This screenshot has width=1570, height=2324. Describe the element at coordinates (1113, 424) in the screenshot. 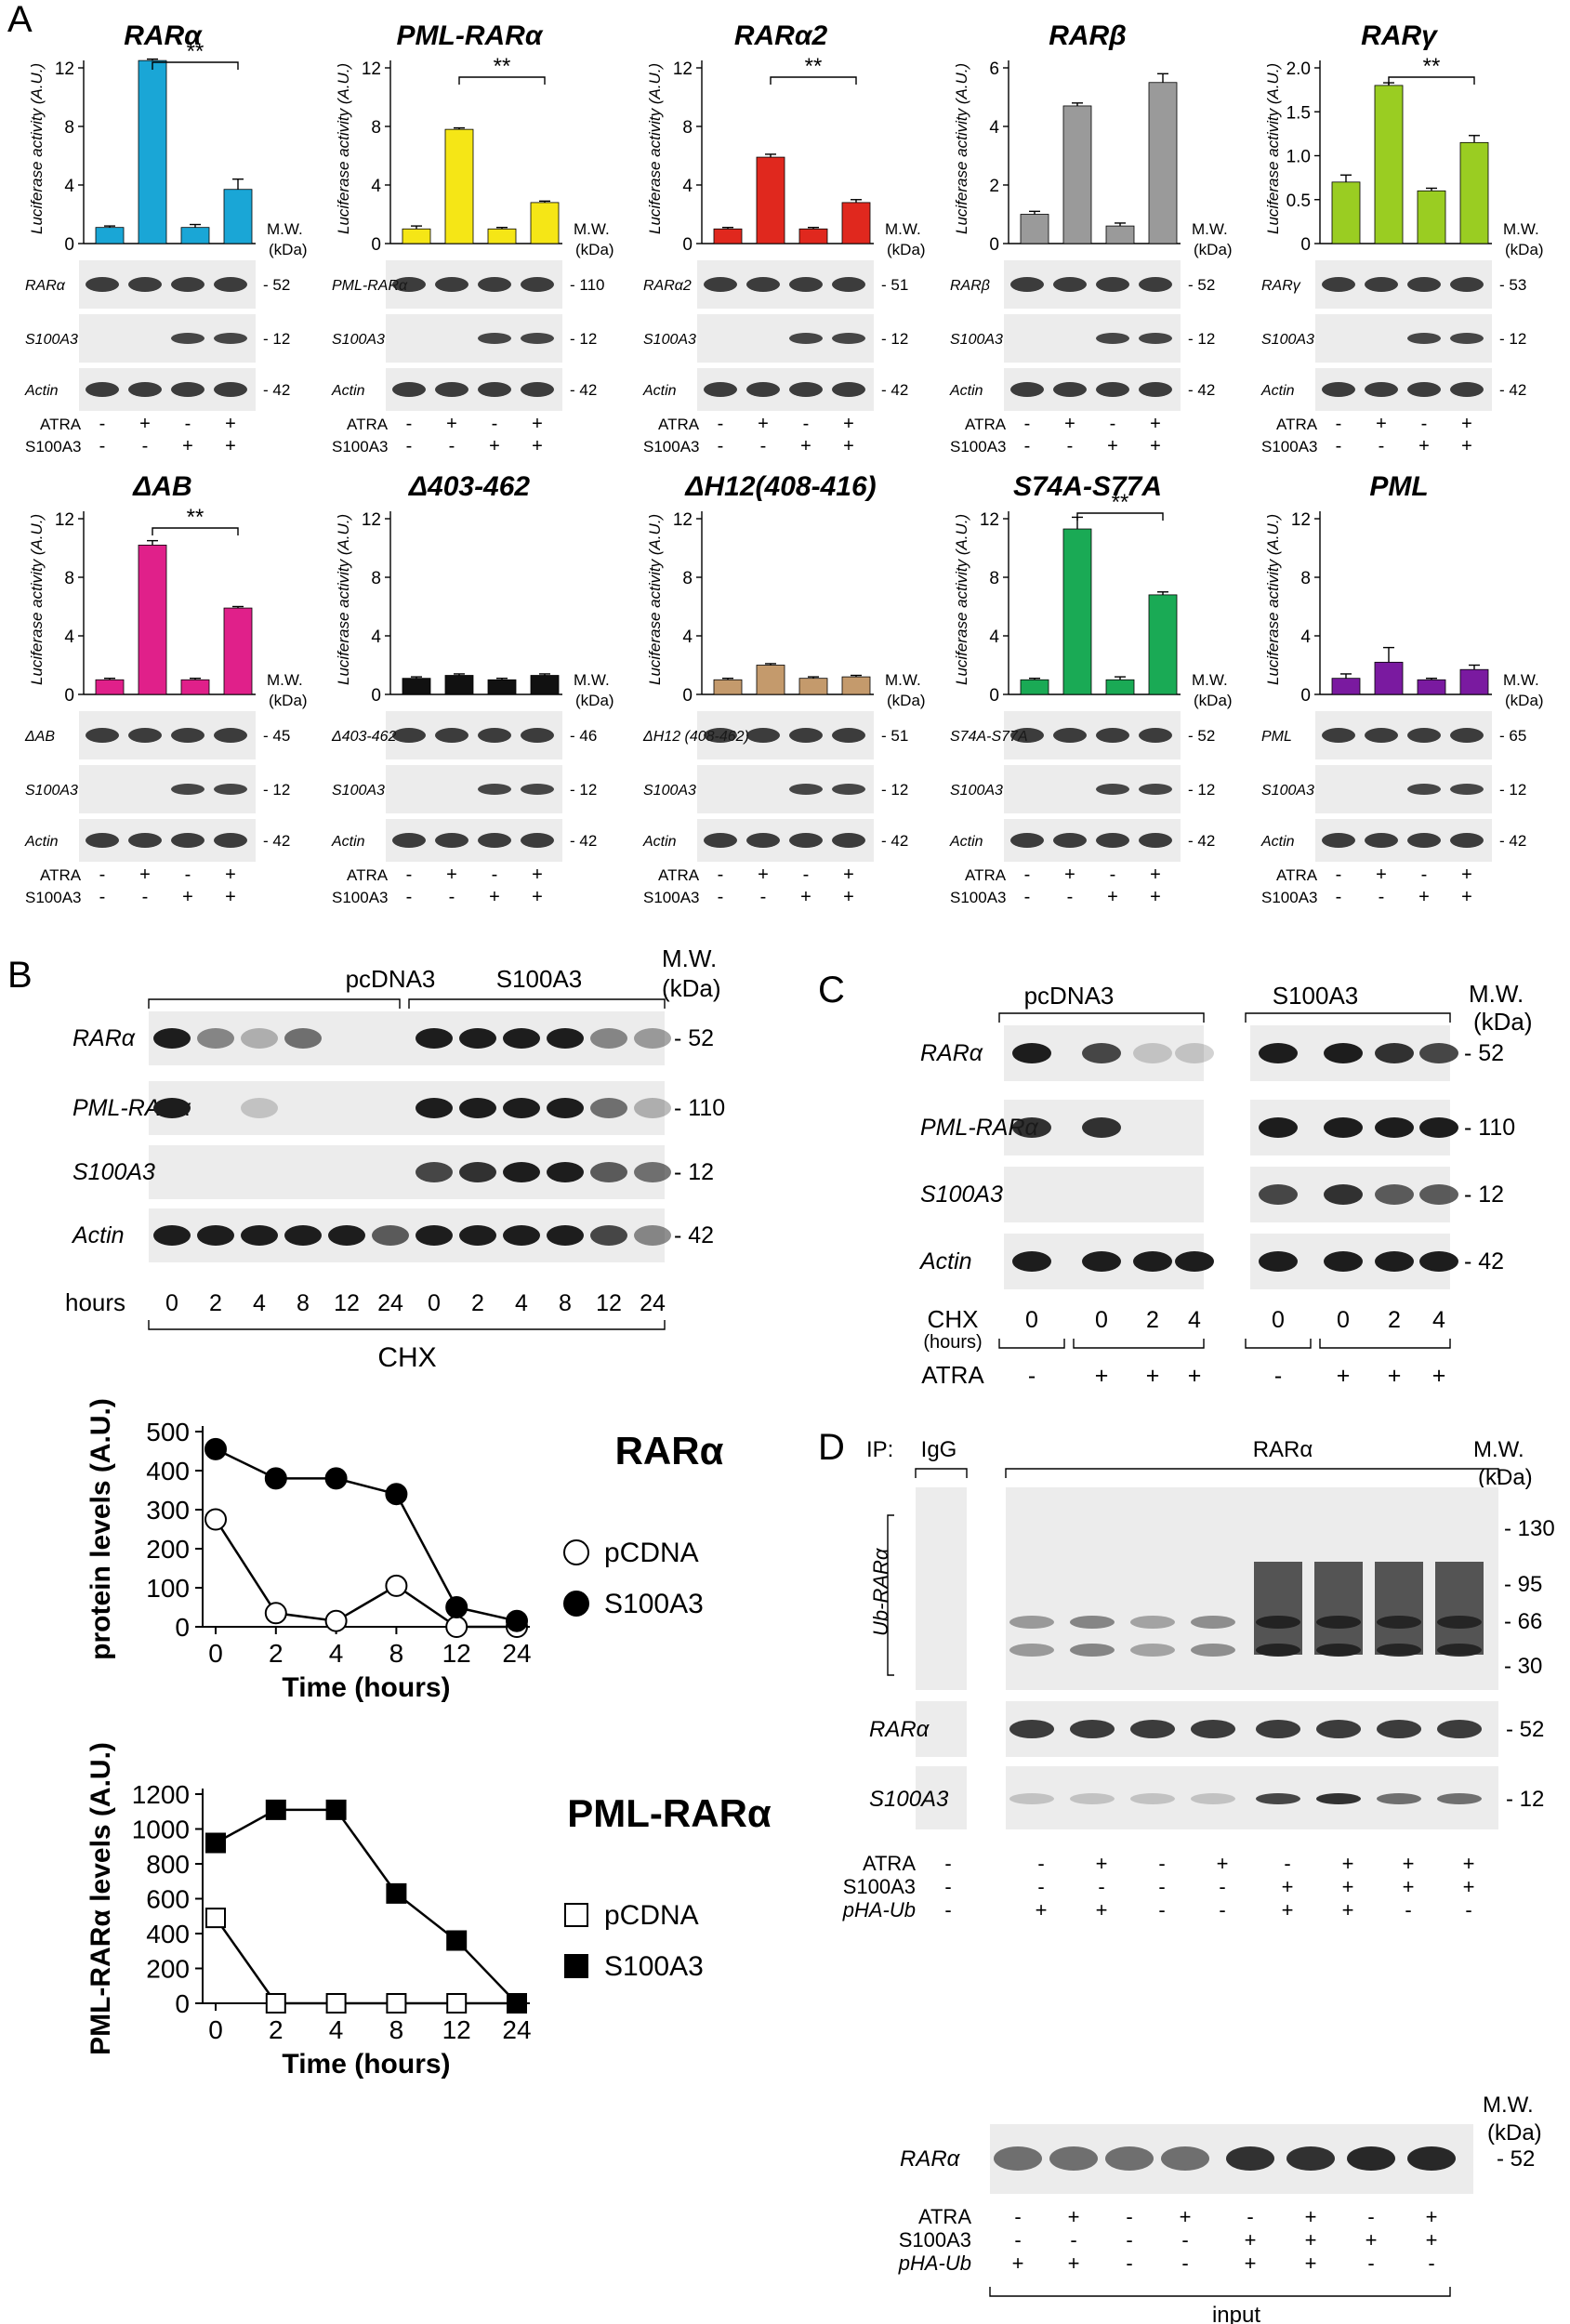

I see `a-atra-3-2: -` at that location.